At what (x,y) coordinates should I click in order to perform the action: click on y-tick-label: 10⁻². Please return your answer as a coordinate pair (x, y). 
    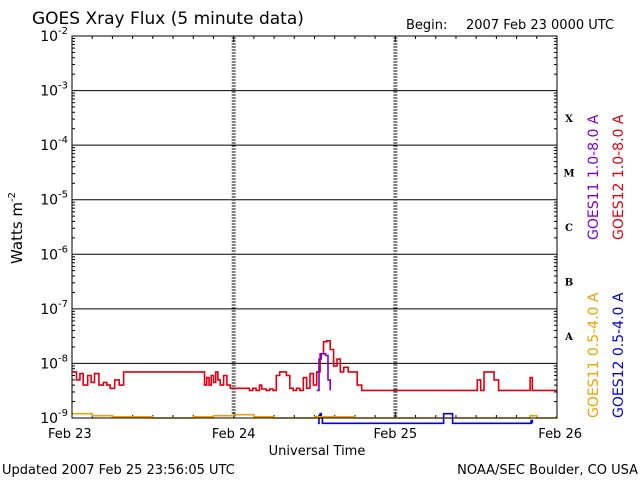
    Looking at the image, I should click on (54, 35).